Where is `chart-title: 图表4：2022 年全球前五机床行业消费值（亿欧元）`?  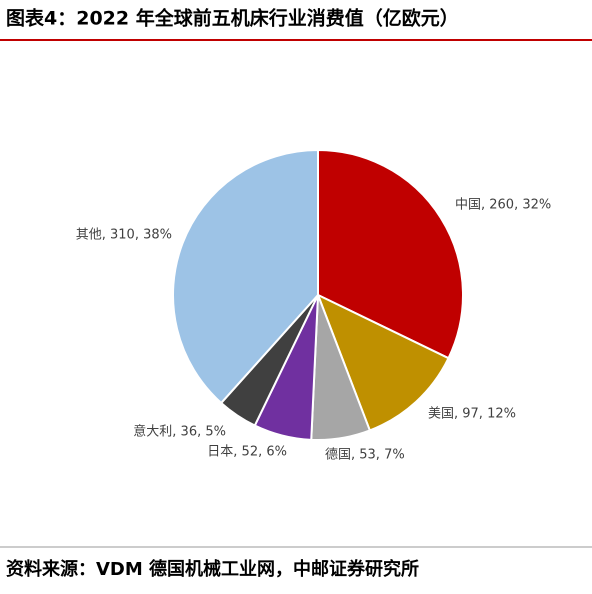
chart-title: 图表4：2022 年全球前五机床行业消费值（亿欧元） is located at coordinates (232, 18).